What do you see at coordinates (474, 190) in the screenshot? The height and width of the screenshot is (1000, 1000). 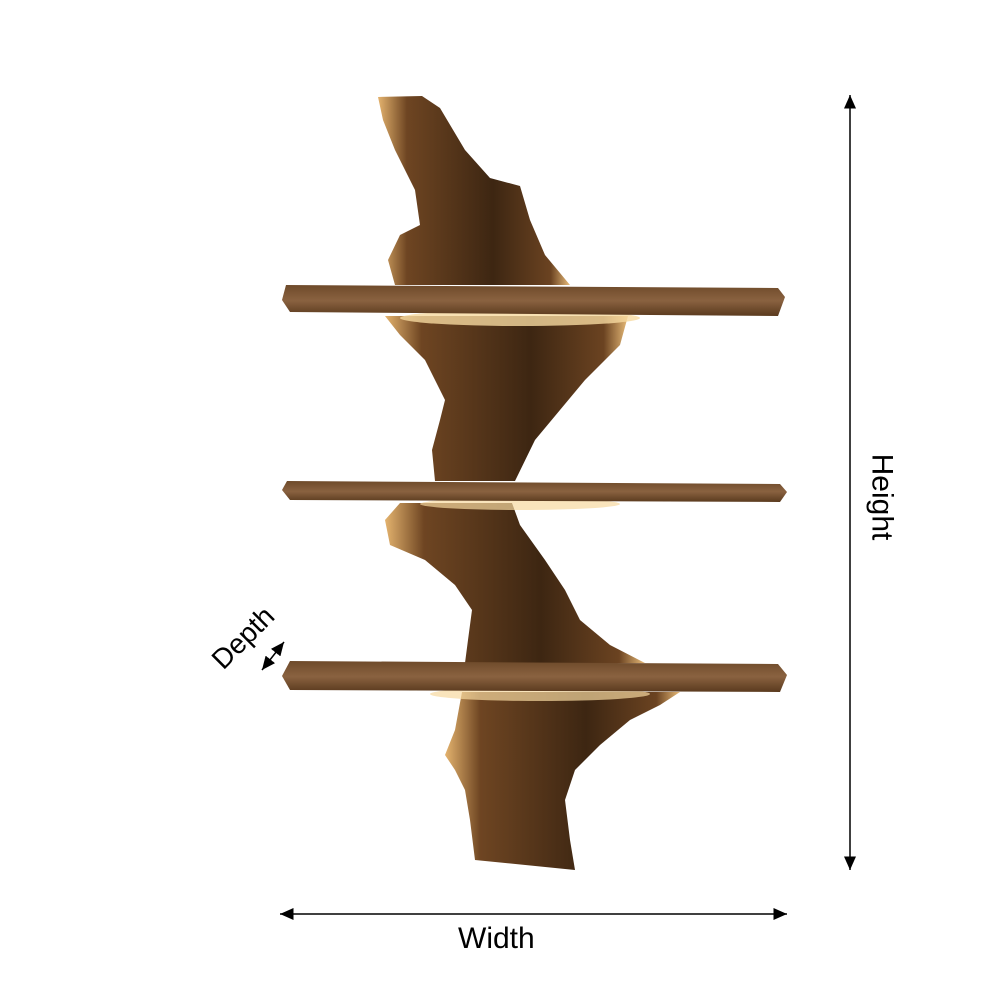 I see `wood-slab-top` at bounding box center [474, 190].